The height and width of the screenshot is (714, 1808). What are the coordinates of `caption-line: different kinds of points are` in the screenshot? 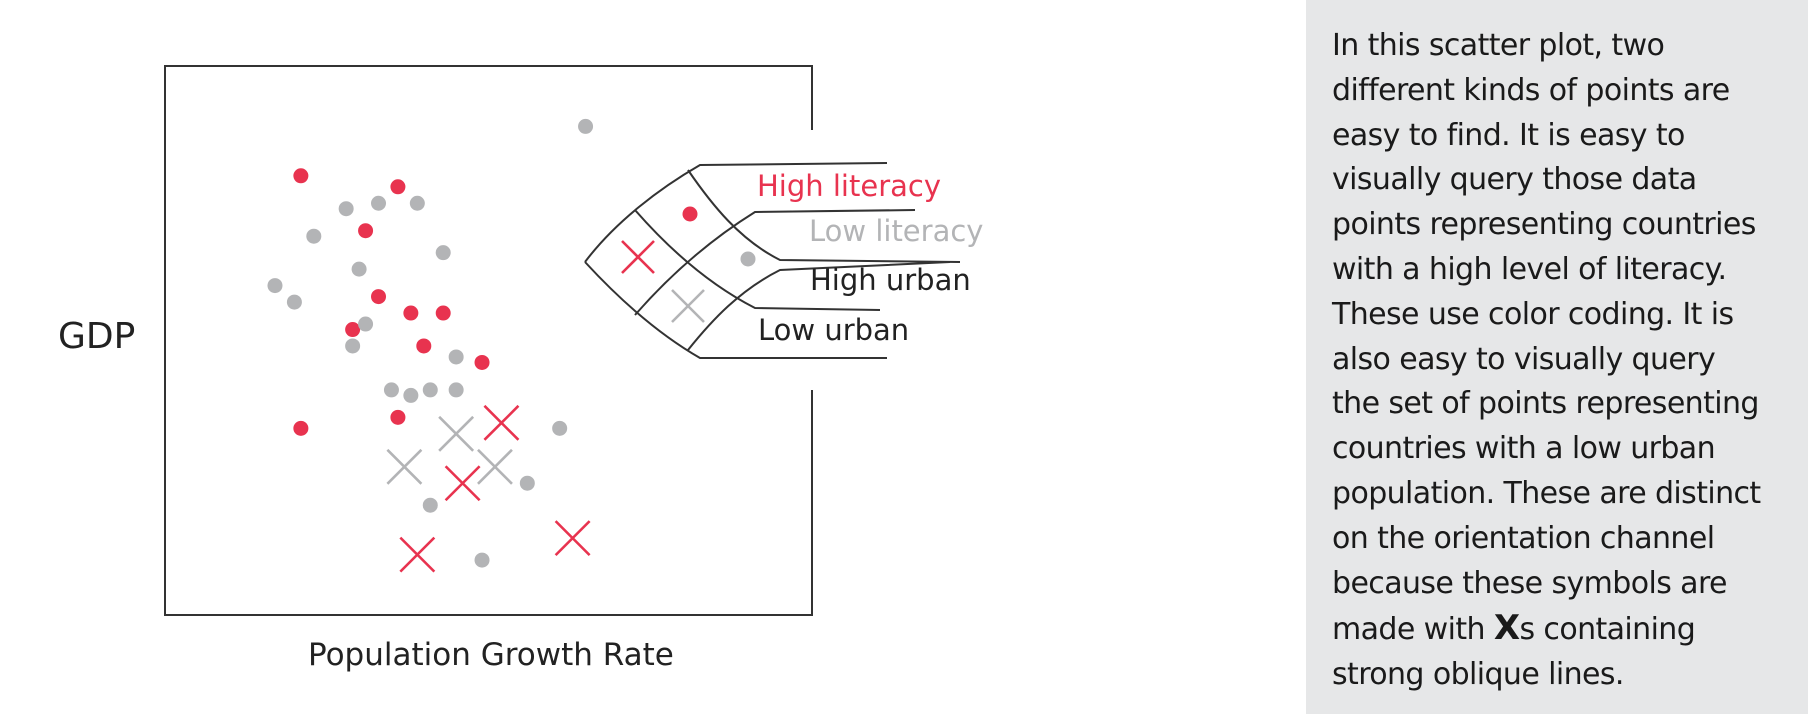 It's located at (1531, 90).